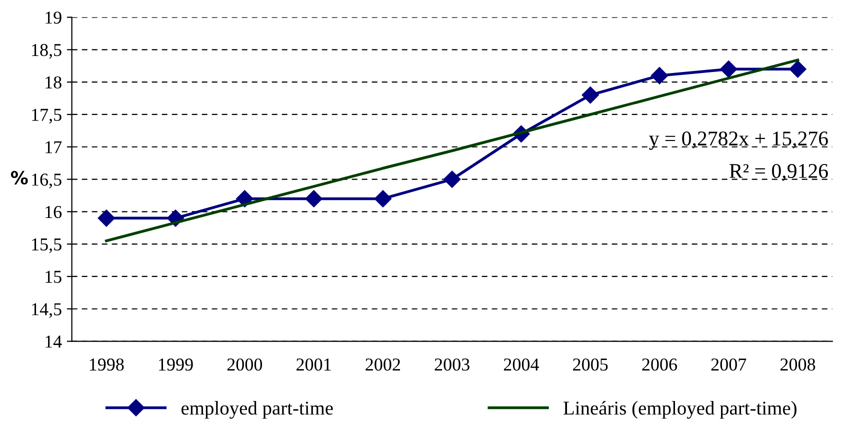 The height and width of the screenshot is (432, 845). I want to click on y-axis-title: %, so click(19, 177).